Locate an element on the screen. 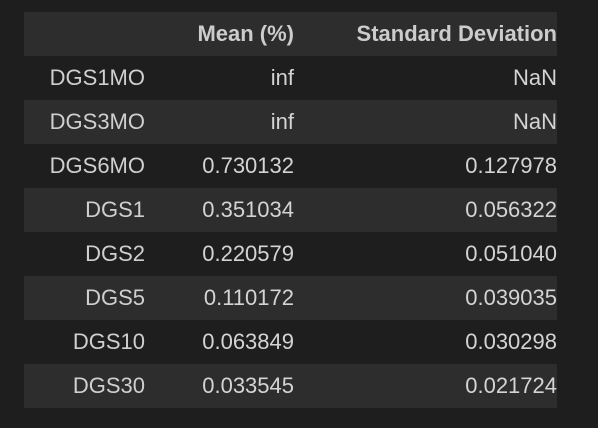 This screenshot has height=428, width=598. cell-std: 0.039035 is located at coordinates (511, 297).